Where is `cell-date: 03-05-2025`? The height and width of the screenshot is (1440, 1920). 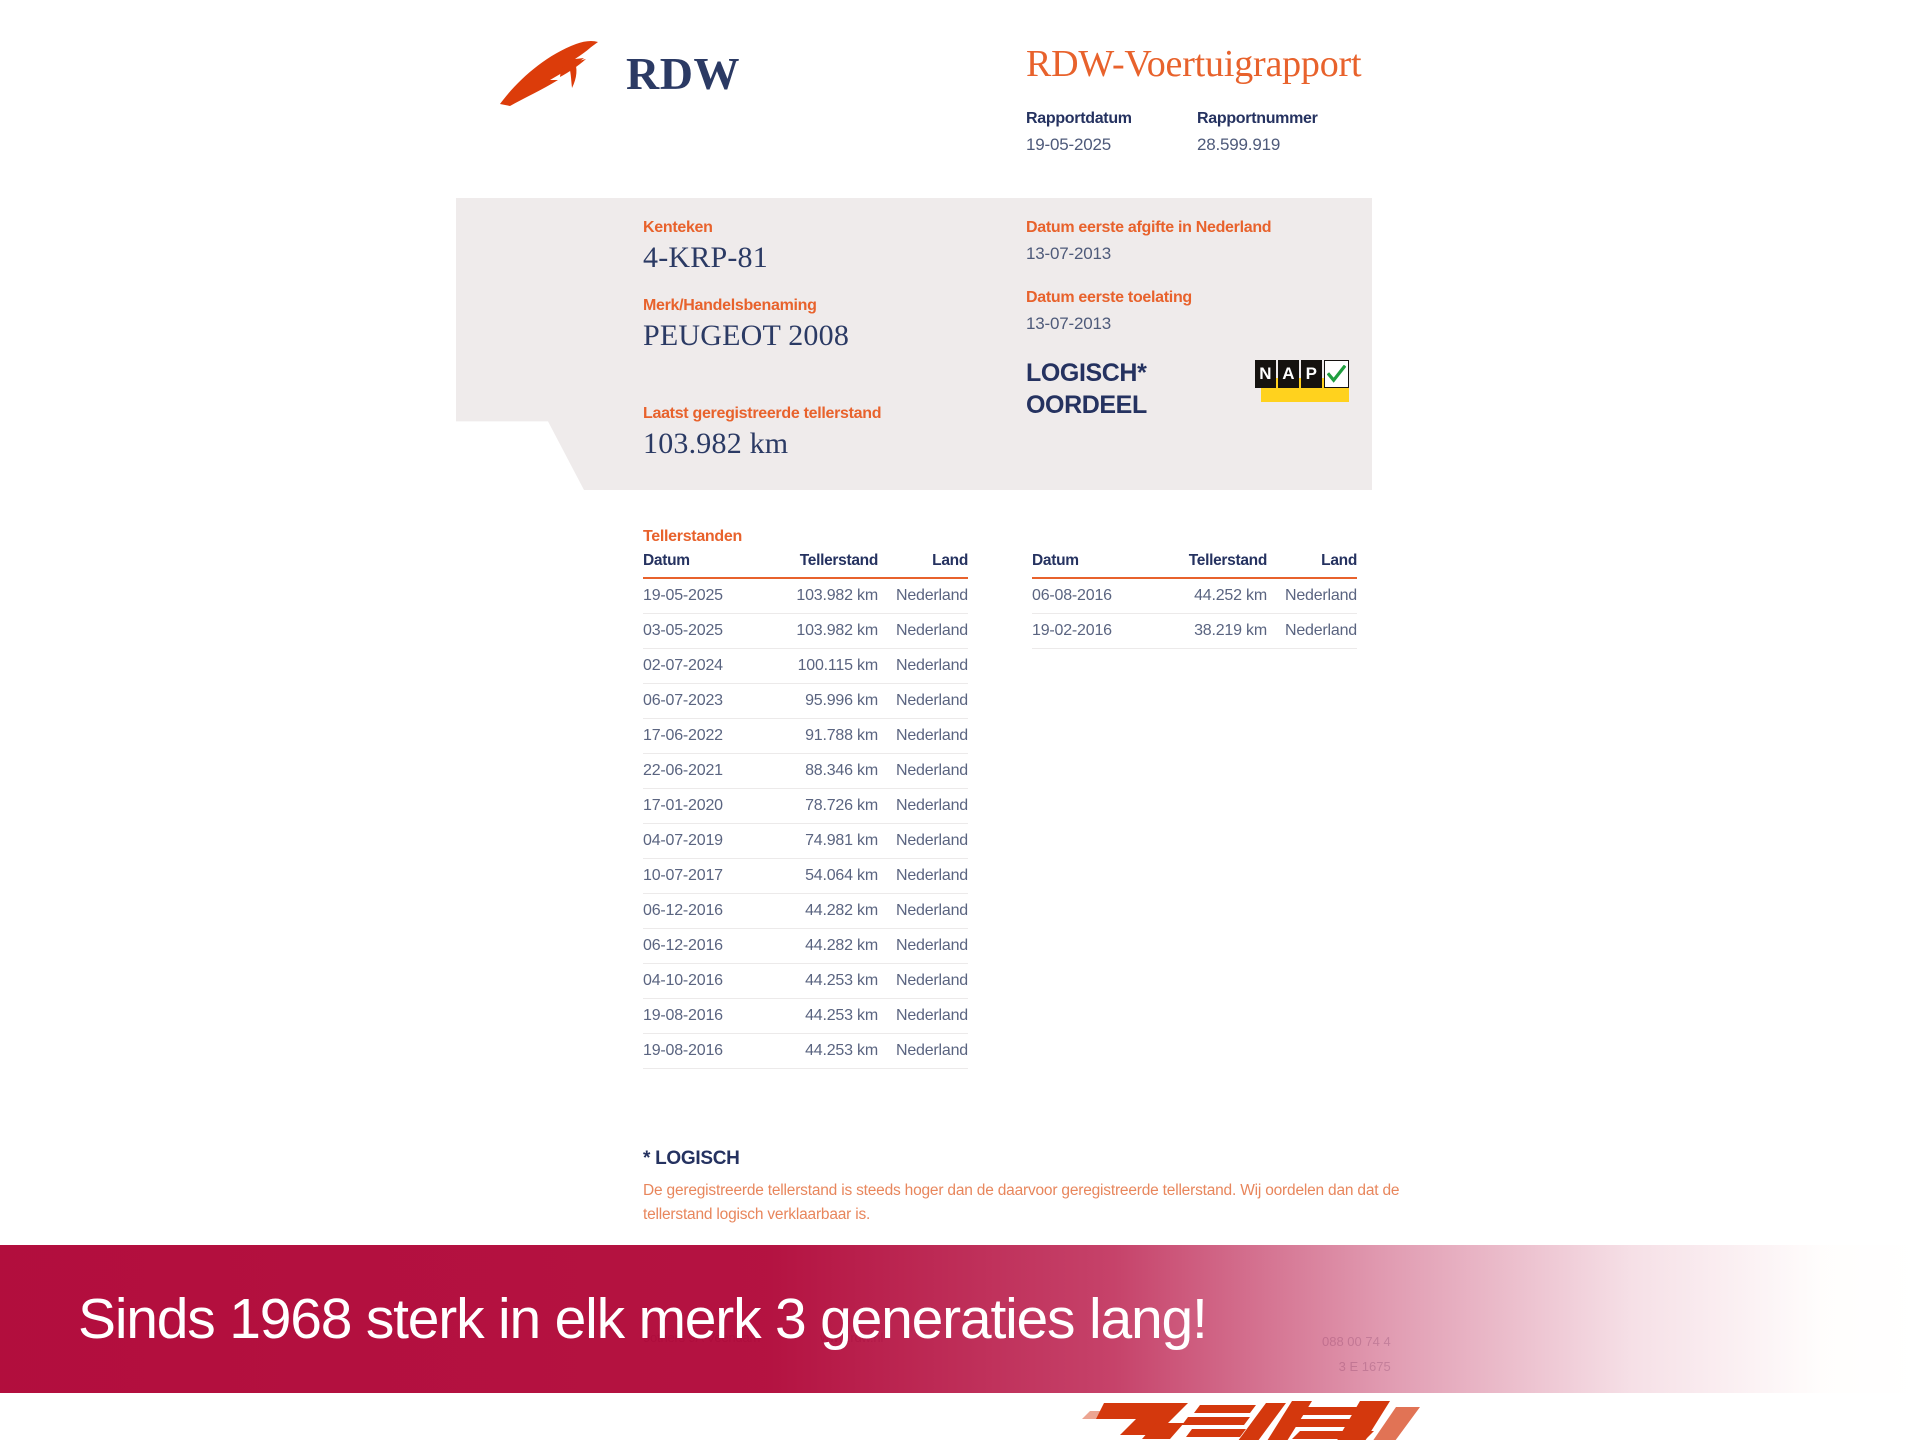 cell-date: 03-05-2025 is located at coordinates (703, 631).